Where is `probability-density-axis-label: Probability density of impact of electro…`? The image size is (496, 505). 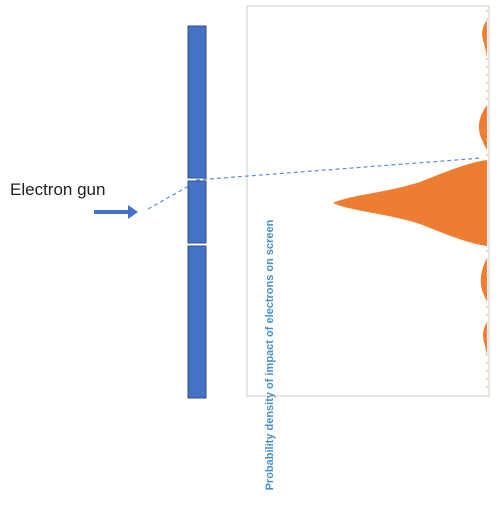
probability-density-axis-label: Probability density of impact of electro… is located at coordinates (270, 355).